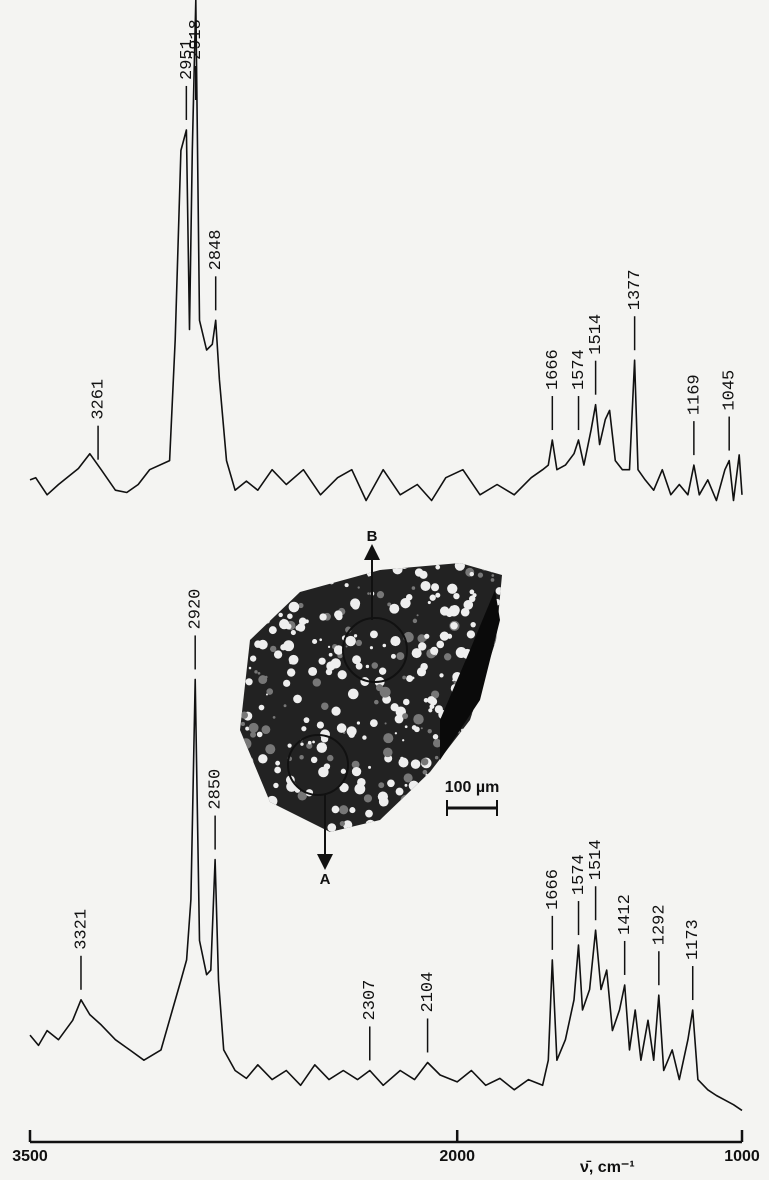  What do you see at coordinates (742, 1156) in the screenshot?
I see `x-tick-label: 1000` at bounding box center [742, 1156].